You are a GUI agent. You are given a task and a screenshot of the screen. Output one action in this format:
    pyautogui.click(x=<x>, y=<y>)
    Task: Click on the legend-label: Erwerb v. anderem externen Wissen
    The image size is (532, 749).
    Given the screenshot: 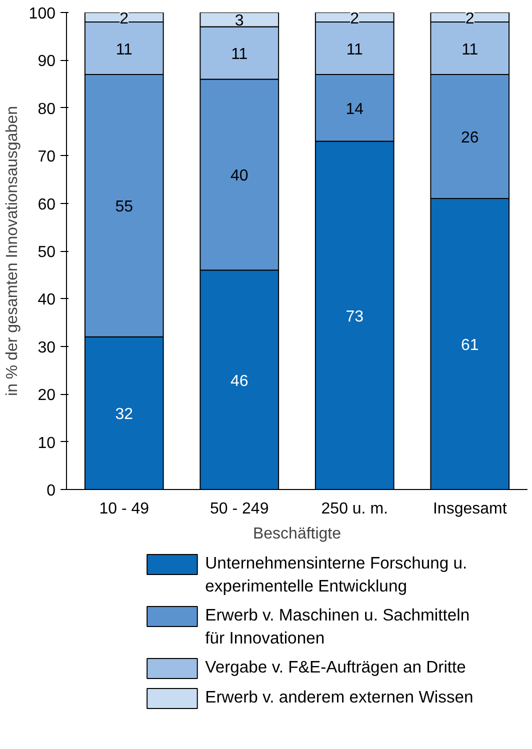 What is the action you would take?
    pyautogui.click(x=339, y=697)
    